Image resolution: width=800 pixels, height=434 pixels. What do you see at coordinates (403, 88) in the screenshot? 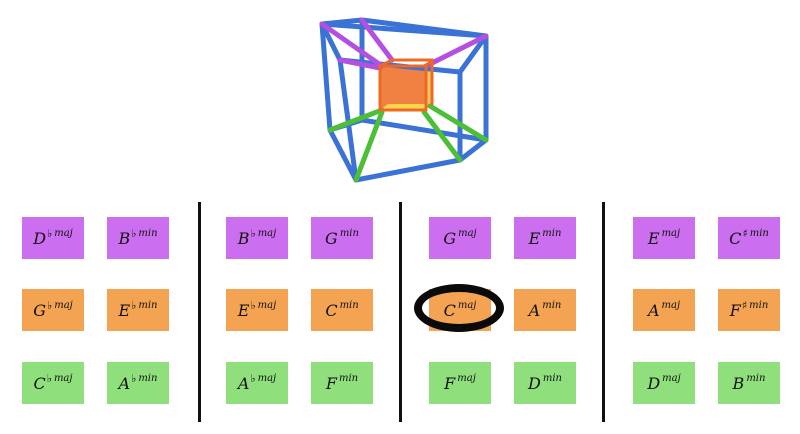
I see `tesseract-inner-face` at bounding box center [403, 88].